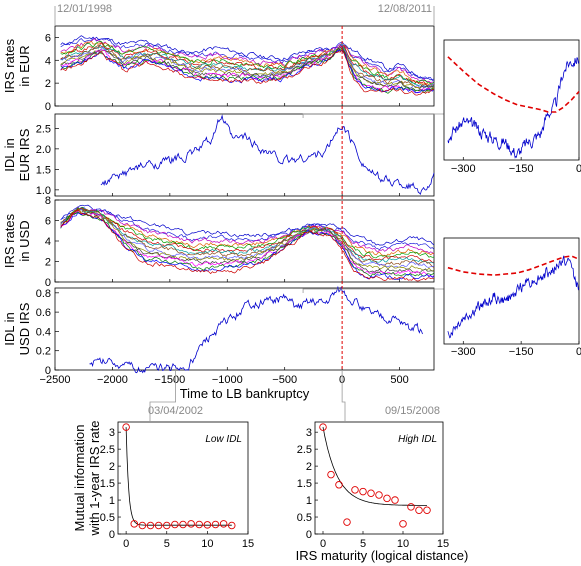 This screenshot has height=566, width=581. I want to click on subplot-connector, so click(343, 396).